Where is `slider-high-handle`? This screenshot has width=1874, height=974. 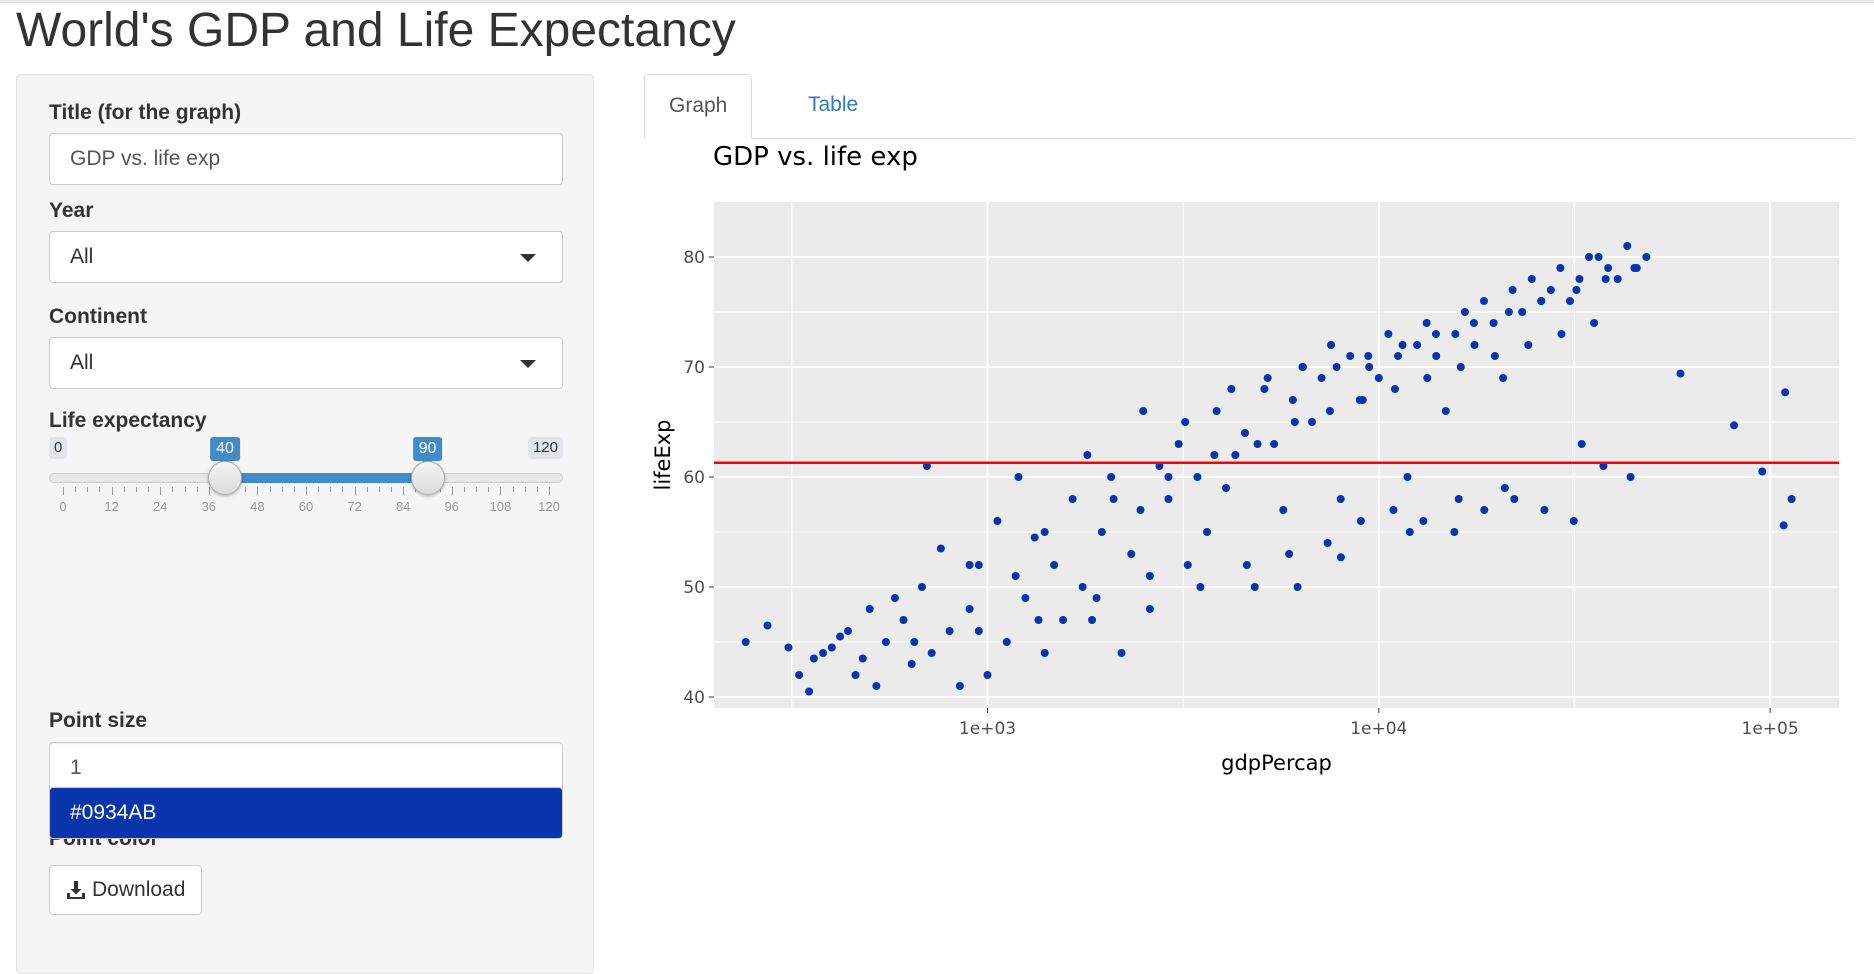
slider-high-handle is located at coordinates (427, 478).